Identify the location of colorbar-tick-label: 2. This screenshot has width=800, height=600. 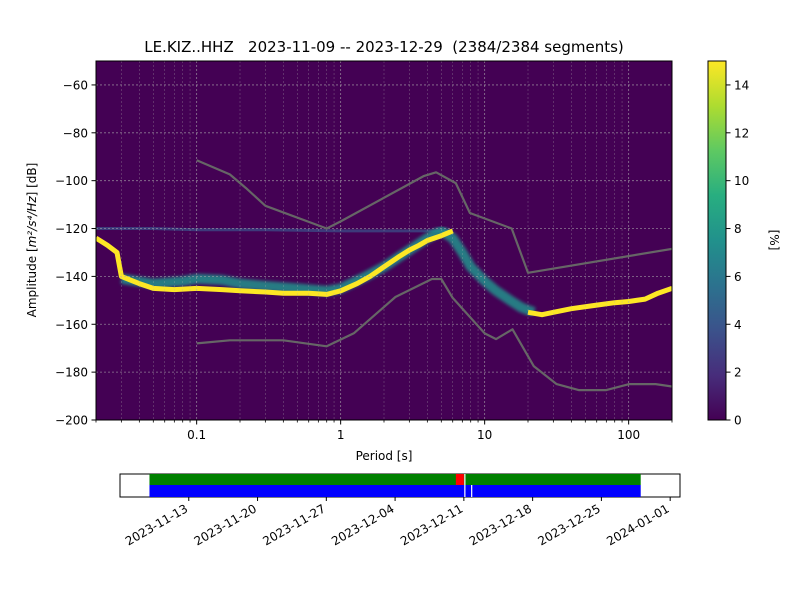
(738, 373).